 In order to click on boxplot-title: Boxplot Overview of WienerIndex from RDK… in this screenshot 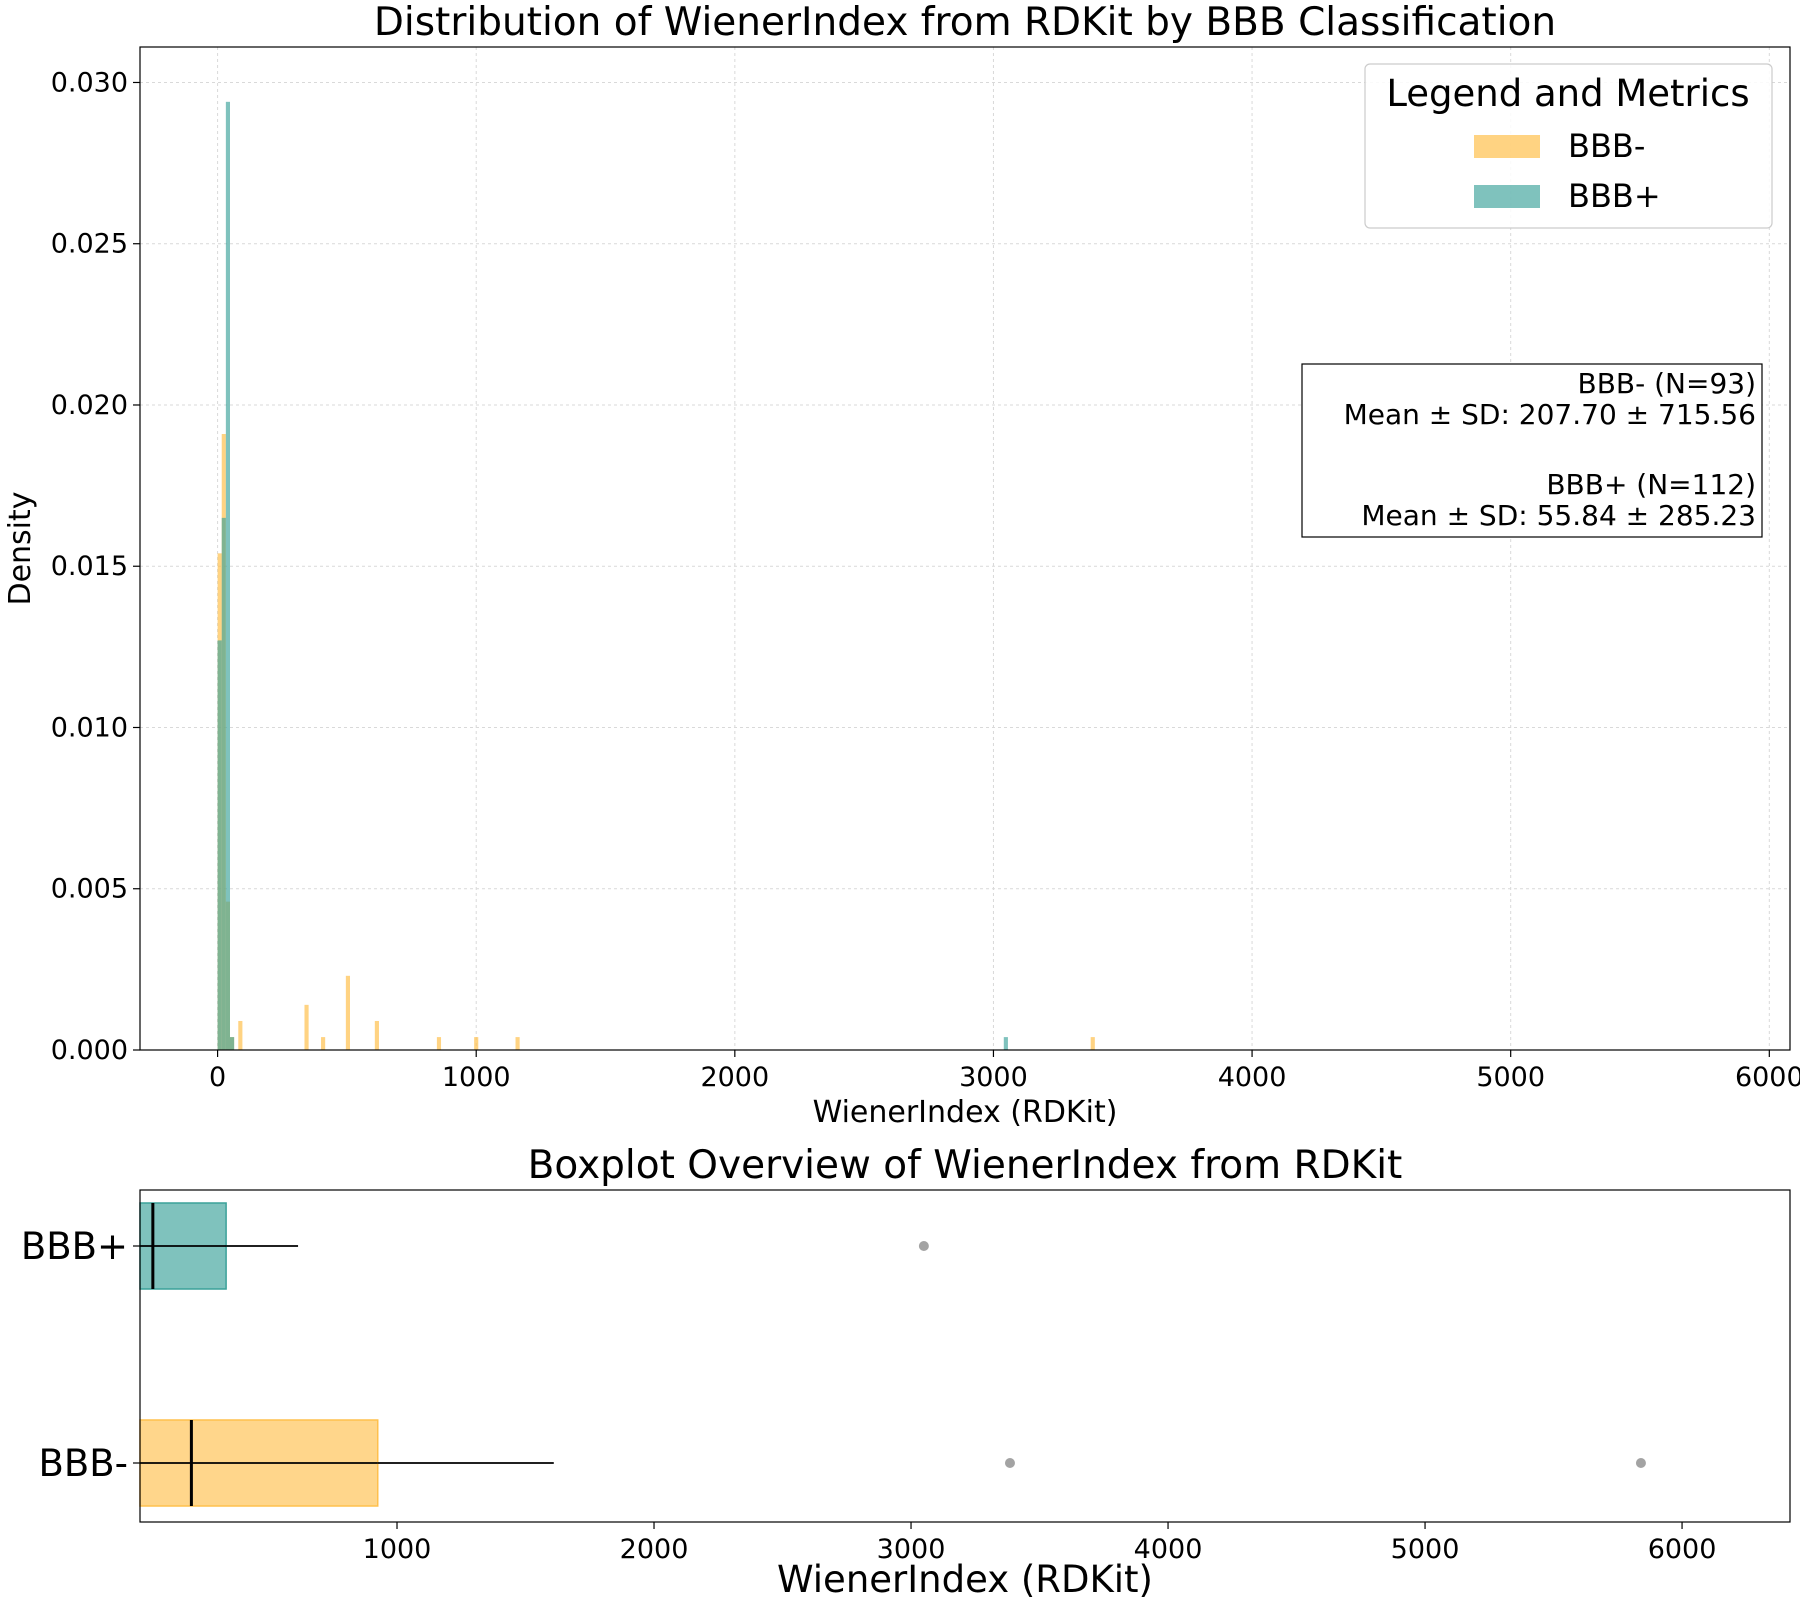, I will do `click(965, 1165)`.